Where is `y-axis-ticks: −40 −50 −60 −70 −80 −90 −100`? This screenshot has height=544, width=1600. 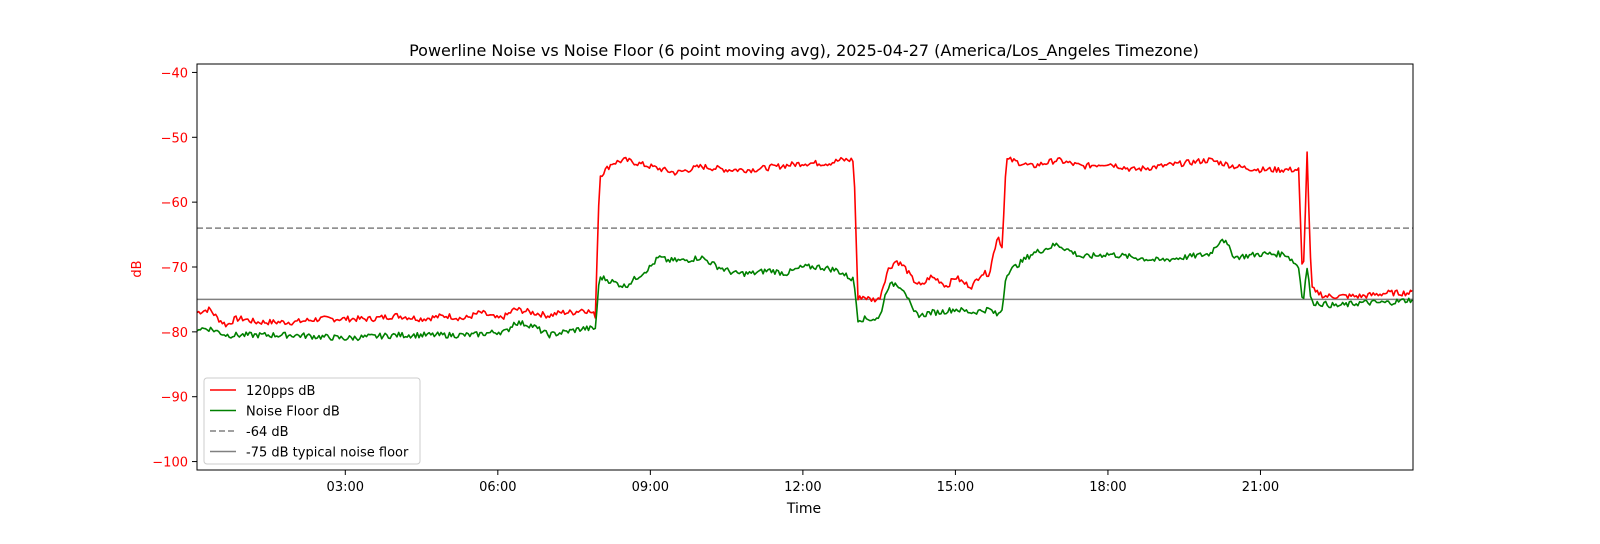
y-axis-ticks: −40 −50 −60 −70 −80 −90 −100 is located at coordinates (174, 268).